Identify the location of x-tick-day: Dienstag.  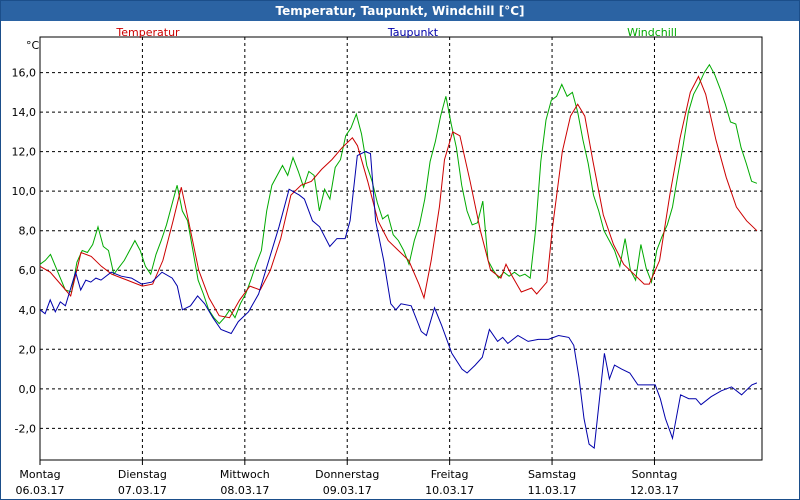
(142, 474).